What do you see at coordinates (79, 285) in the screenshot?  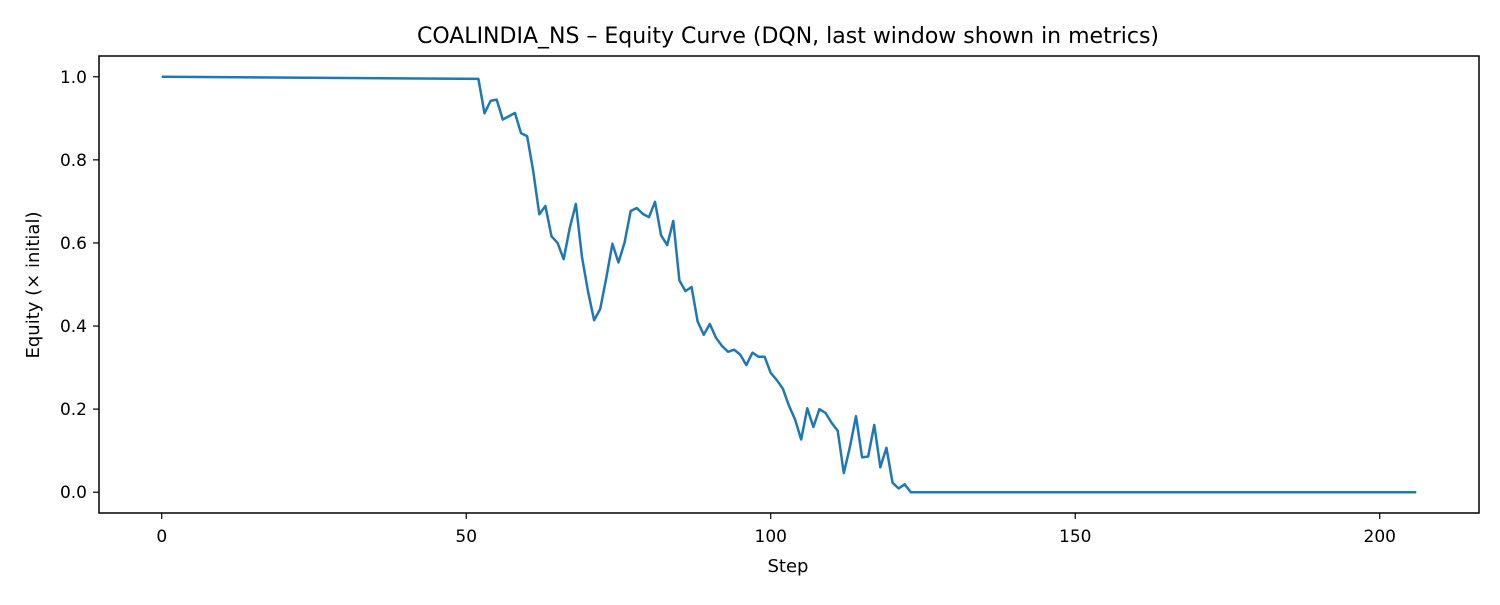 I see `y-axis-ticks: 0.0 0.2 0.4 0.6 0.8 1.0` at bounding box center [79, 285].